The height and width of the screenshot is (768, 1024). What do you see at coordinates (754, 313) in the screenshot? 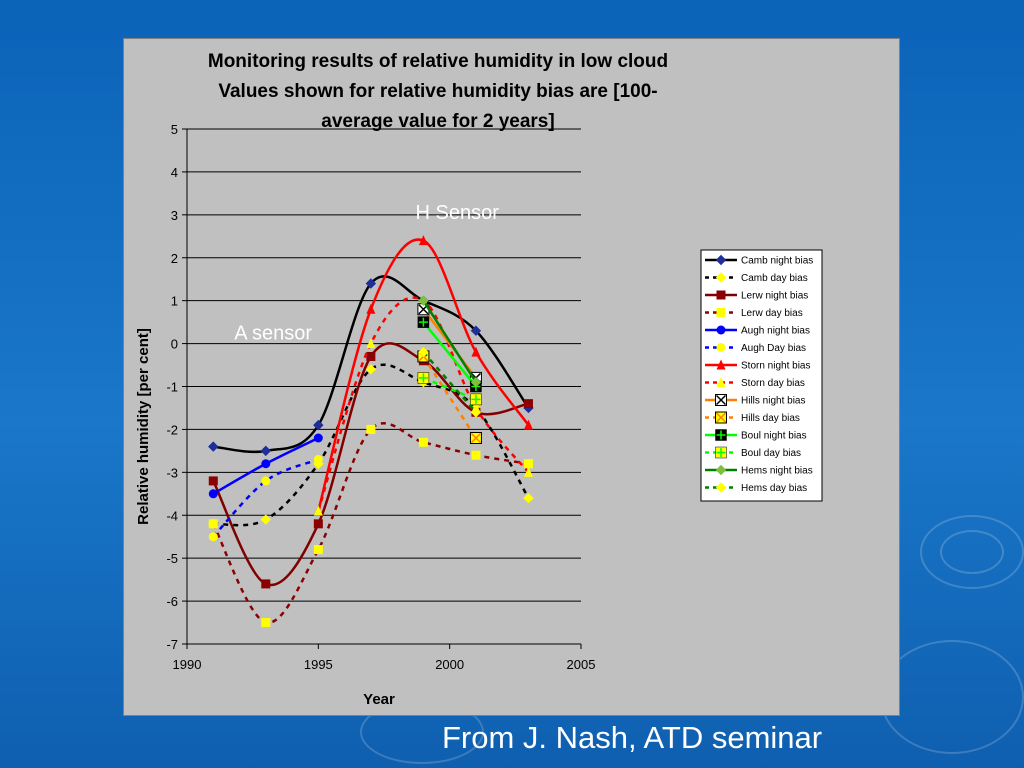
I see `legend-item: Lerw day bias` at bounding box center [754, 313].